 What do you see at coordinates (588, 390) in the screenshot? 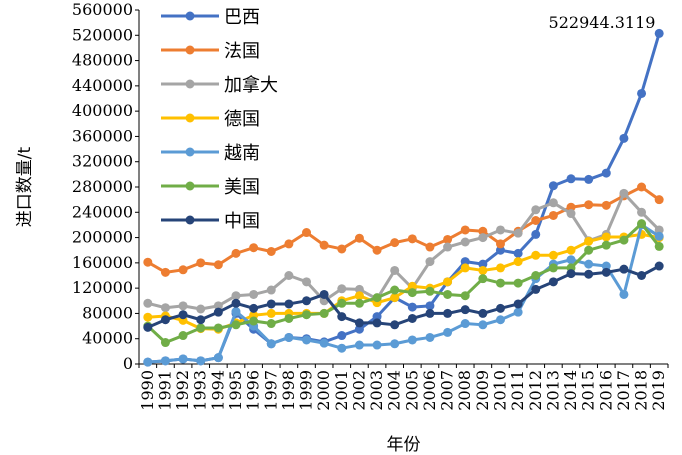
I see `x-tick-label: 2015` at bounding box center [588, 390].